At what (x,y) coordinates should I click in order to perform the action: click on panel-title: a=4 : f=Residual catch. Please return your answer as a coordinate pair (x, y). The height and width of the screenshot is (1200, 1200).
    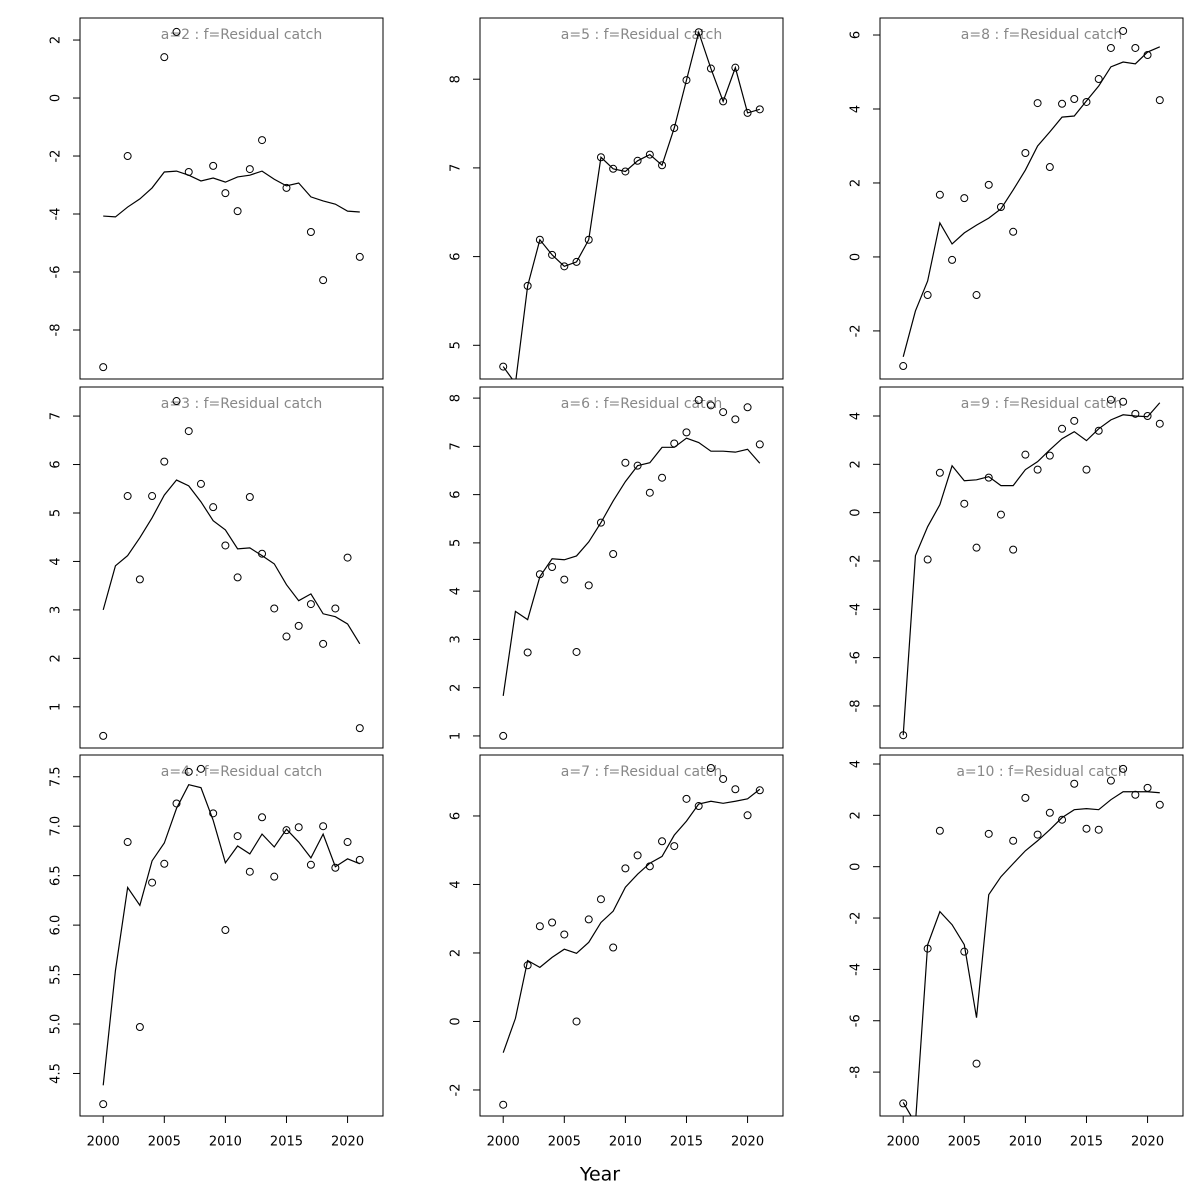
    Looking at the image, I should click on (241, 772).